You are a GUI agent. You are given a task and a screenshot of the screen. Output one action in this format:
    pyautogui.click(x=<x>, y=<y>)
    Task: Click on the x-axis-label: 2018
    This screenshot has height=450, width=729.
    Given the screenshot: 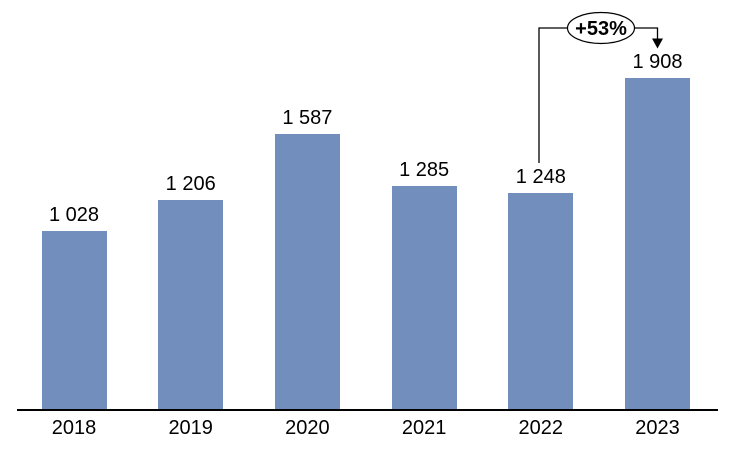 What is the action you would take?
    pyautogui.click(x=74, y=428)
    